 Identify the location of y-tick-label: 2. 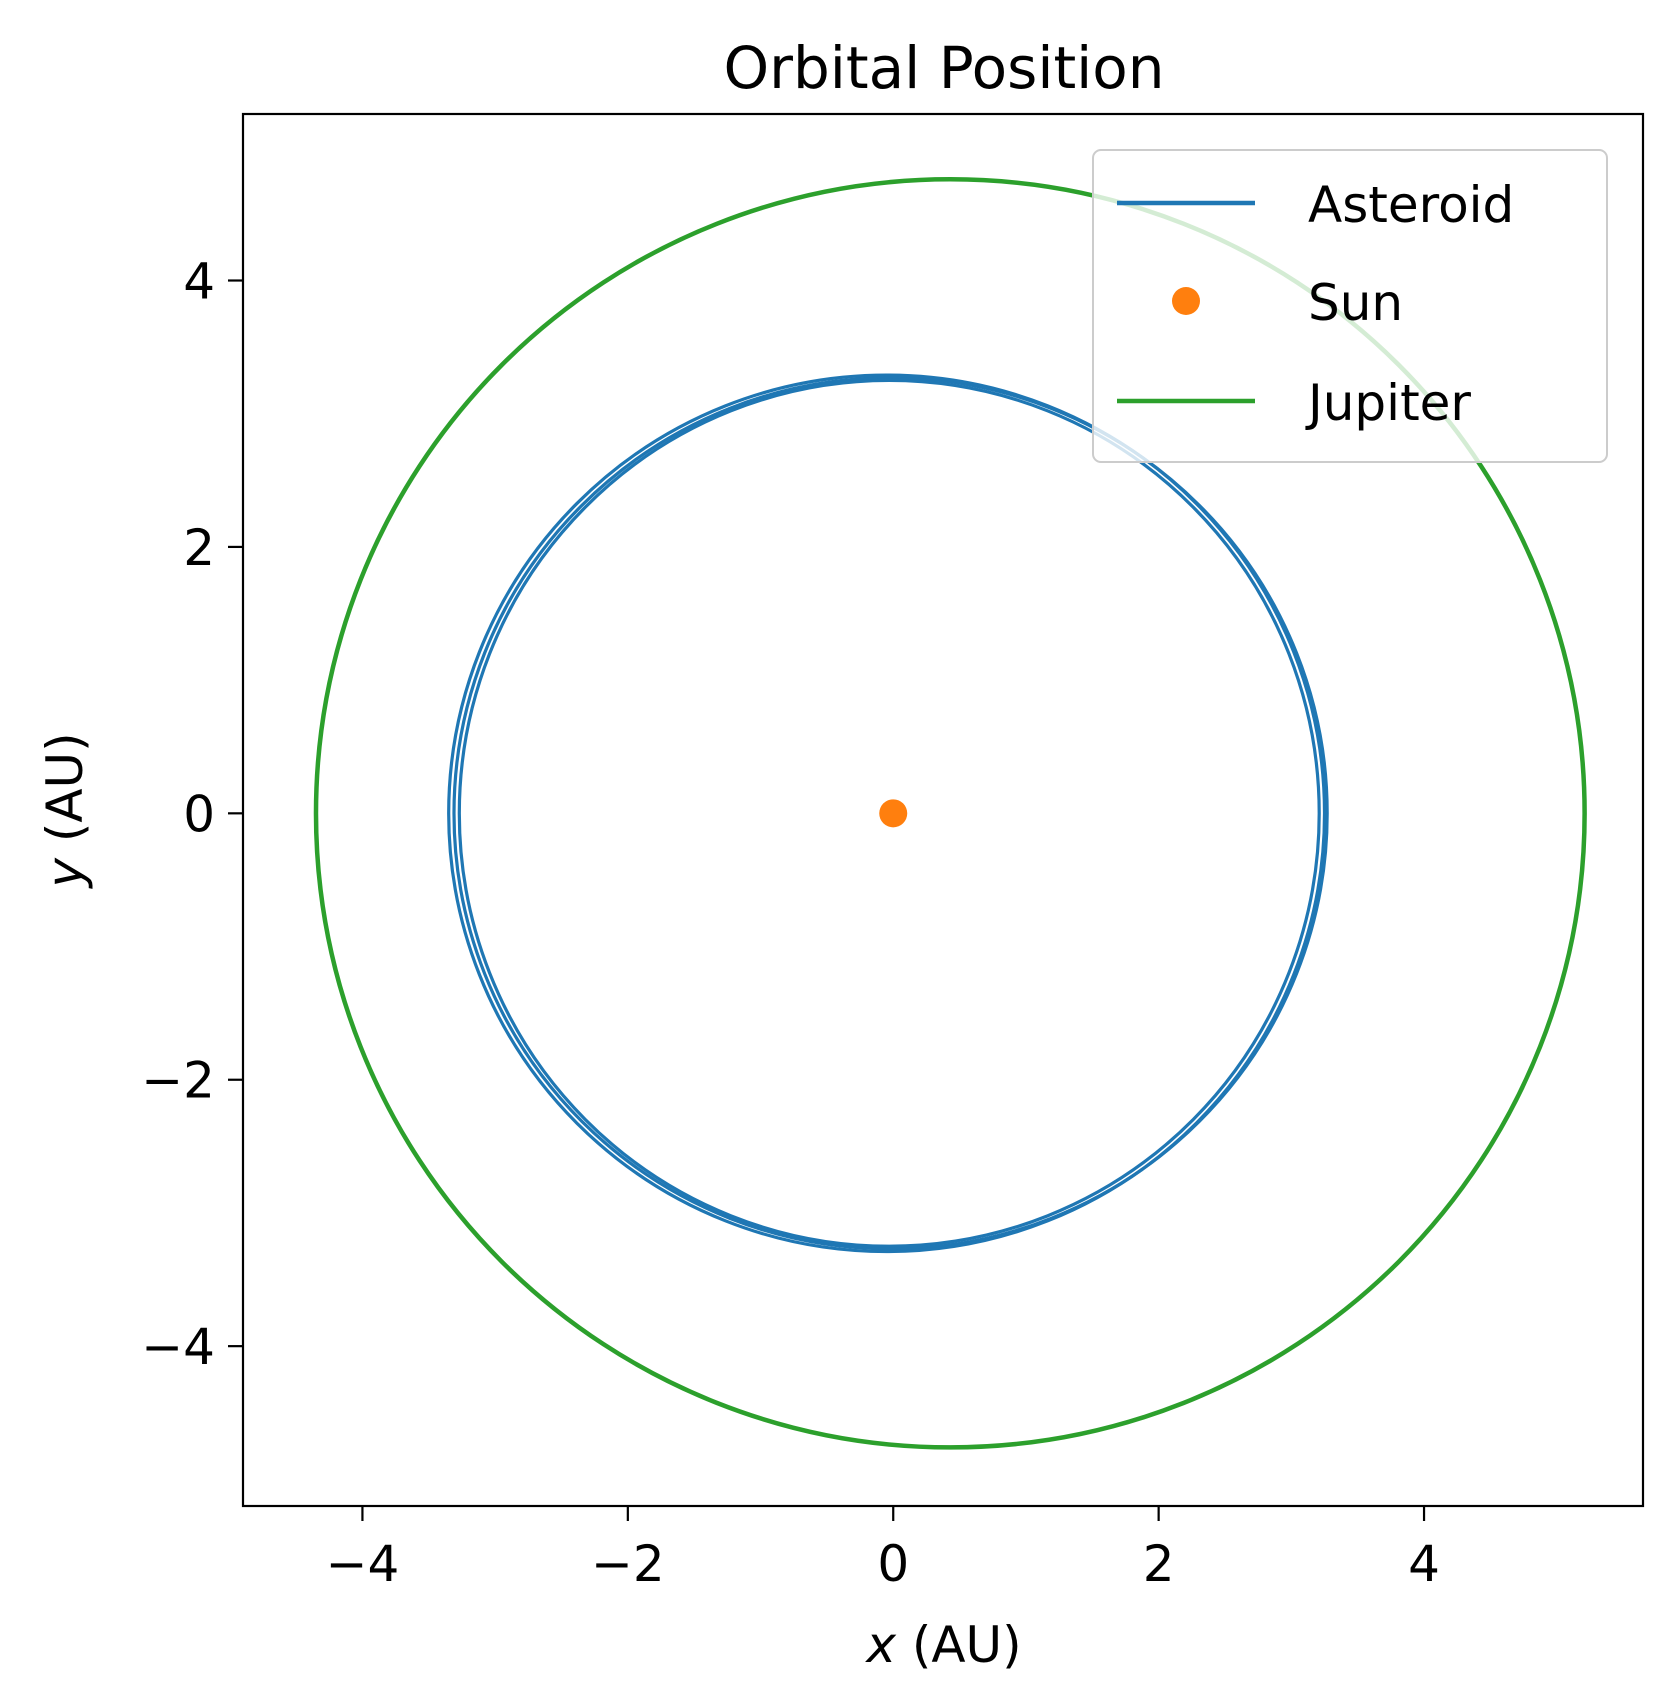
(199, 548).